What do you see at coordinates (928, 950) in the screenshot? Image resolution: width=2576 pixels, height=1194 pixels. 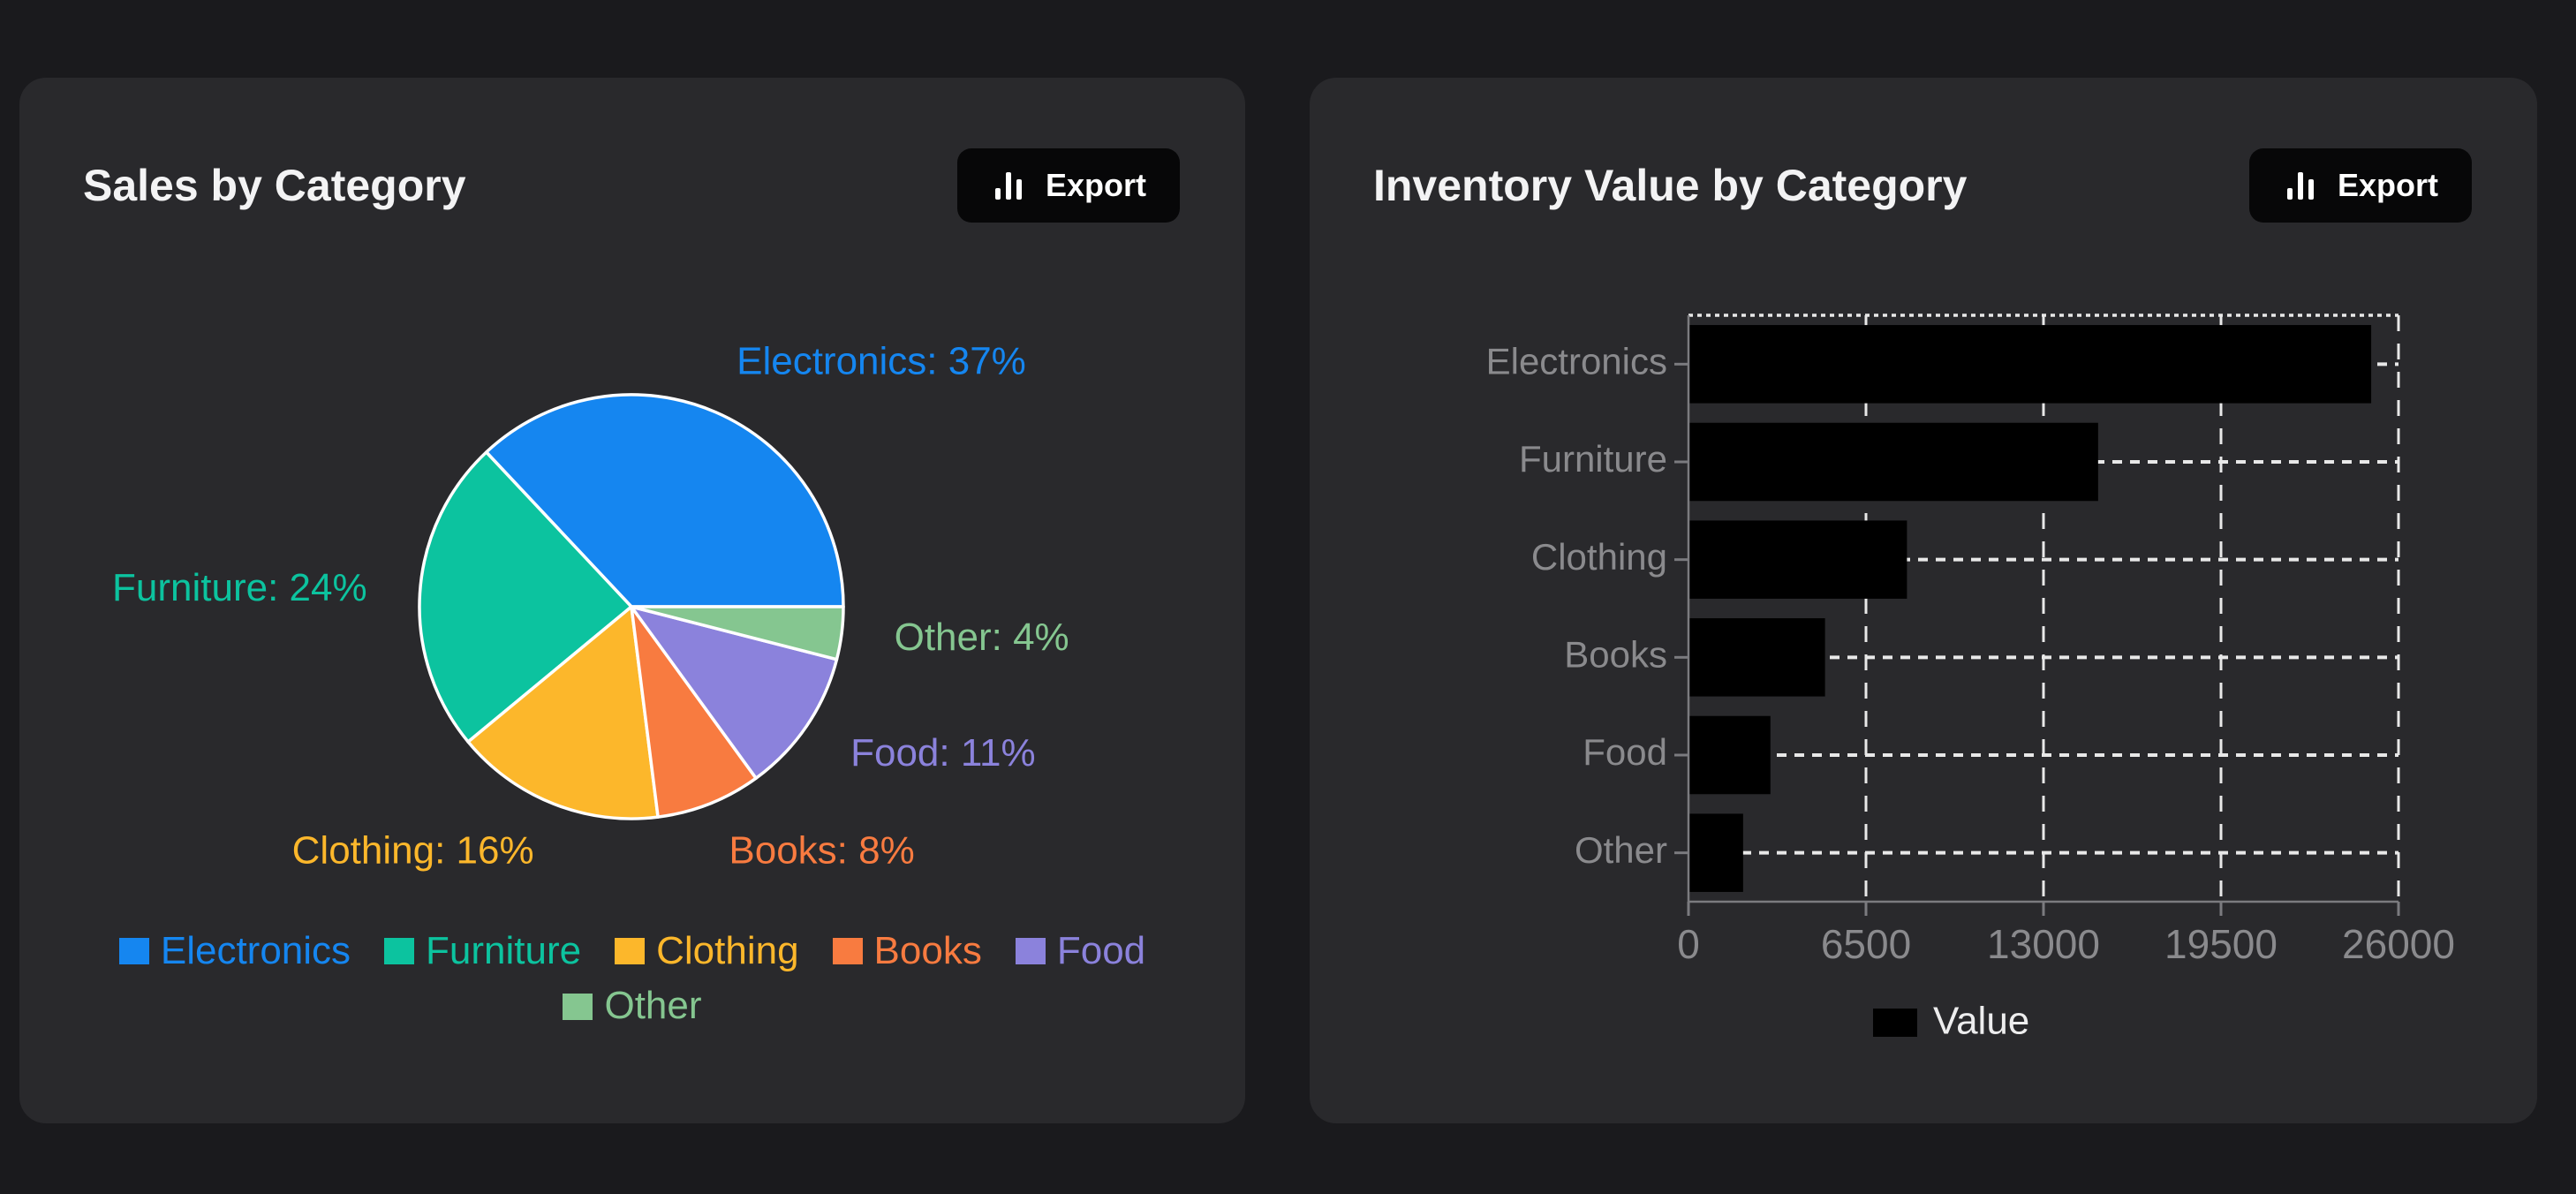 I see `legend-label: Books` at bounding box center [928, 950].